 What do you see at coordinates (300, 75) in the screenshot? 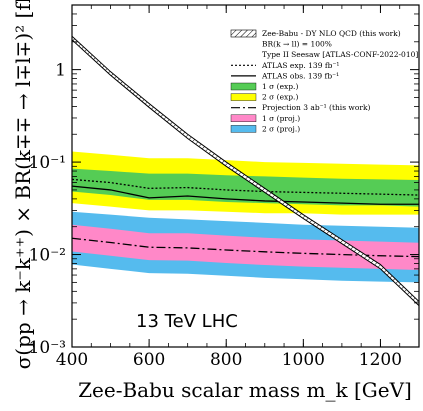
I see `legend-label: ATLAS obs. 139 fb⁻¹` at bounding box center [300, 75].